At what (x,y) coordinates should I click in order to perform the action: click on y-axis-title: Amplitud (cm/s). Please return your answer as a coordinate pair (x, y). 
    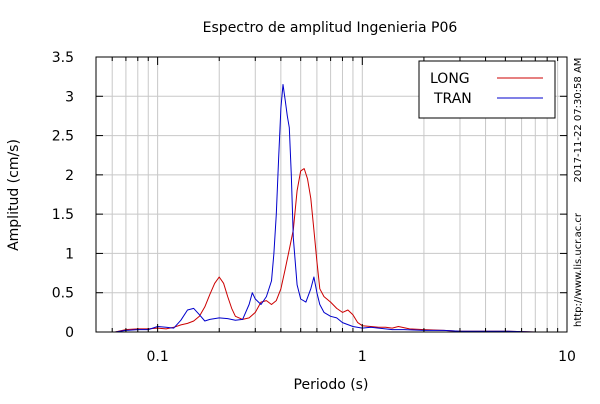
    Looking at the image, I should click on (14, 195).